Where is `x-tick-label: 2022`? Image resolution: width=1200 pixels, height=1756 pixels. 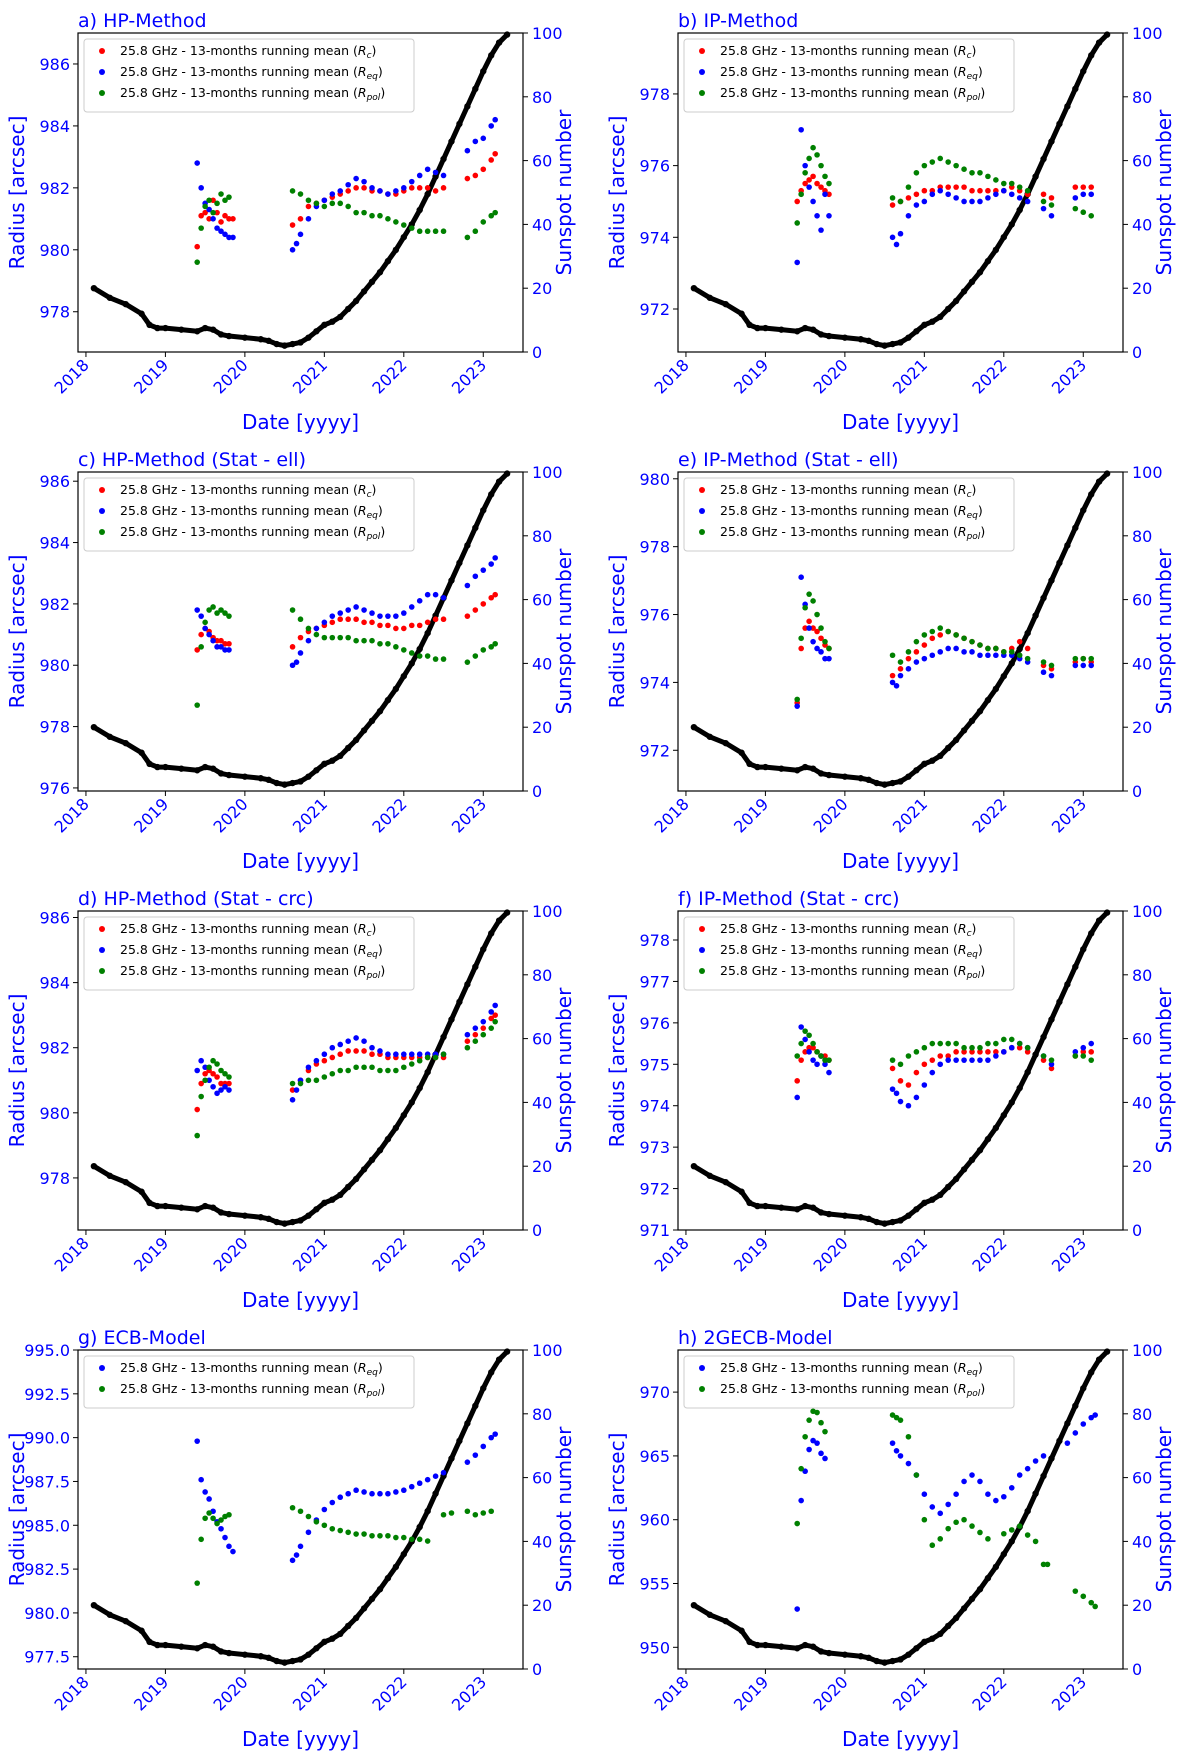 x-tick-label: 2022 is located at coordinates (989, 376).